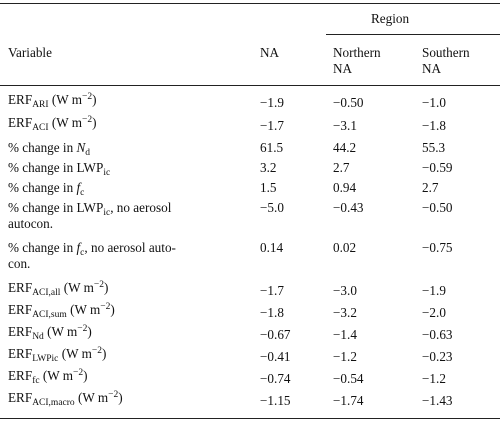  Describe the element at coordinates (345, 187) in the screenshot. I see `cell-northern-na: 0.94` at that location.